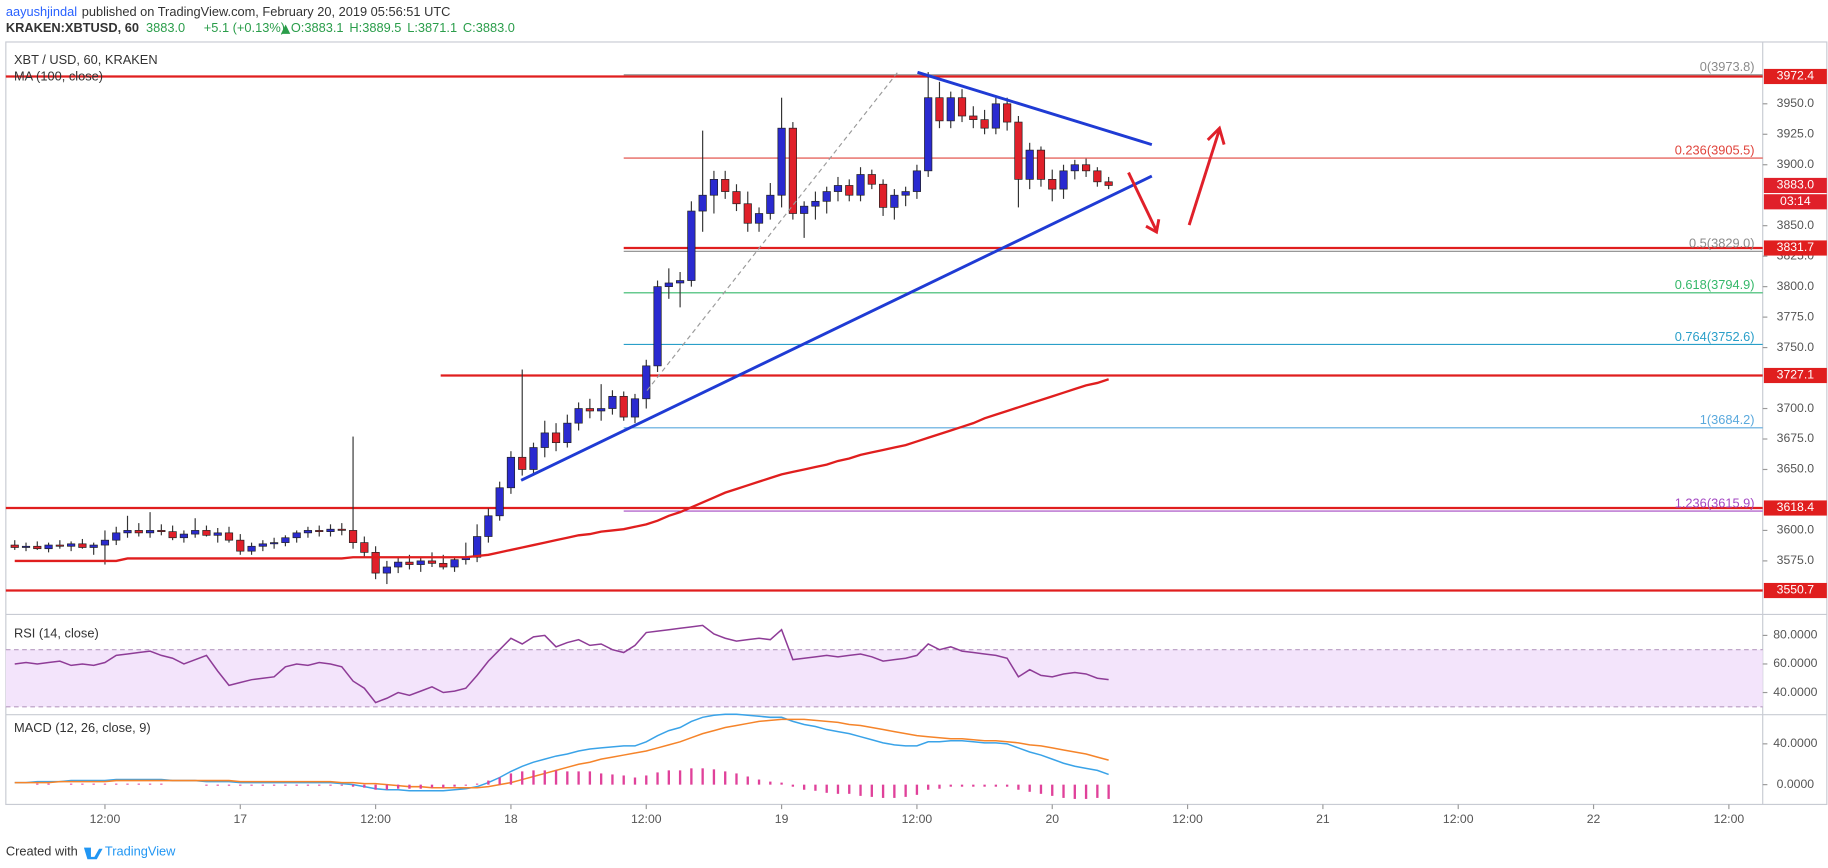  I want to click on chart-title: XBT / USD, 60, KRAKEN, so click(86, 59).